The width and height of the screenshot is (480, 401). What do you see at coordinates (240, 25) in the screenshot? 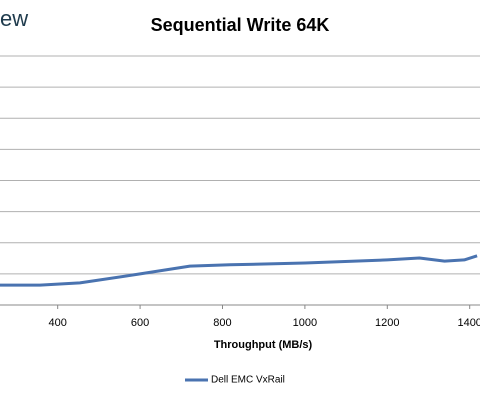
I see `chart-title: Sequential Write 64K` at bounding box center [240, 25].